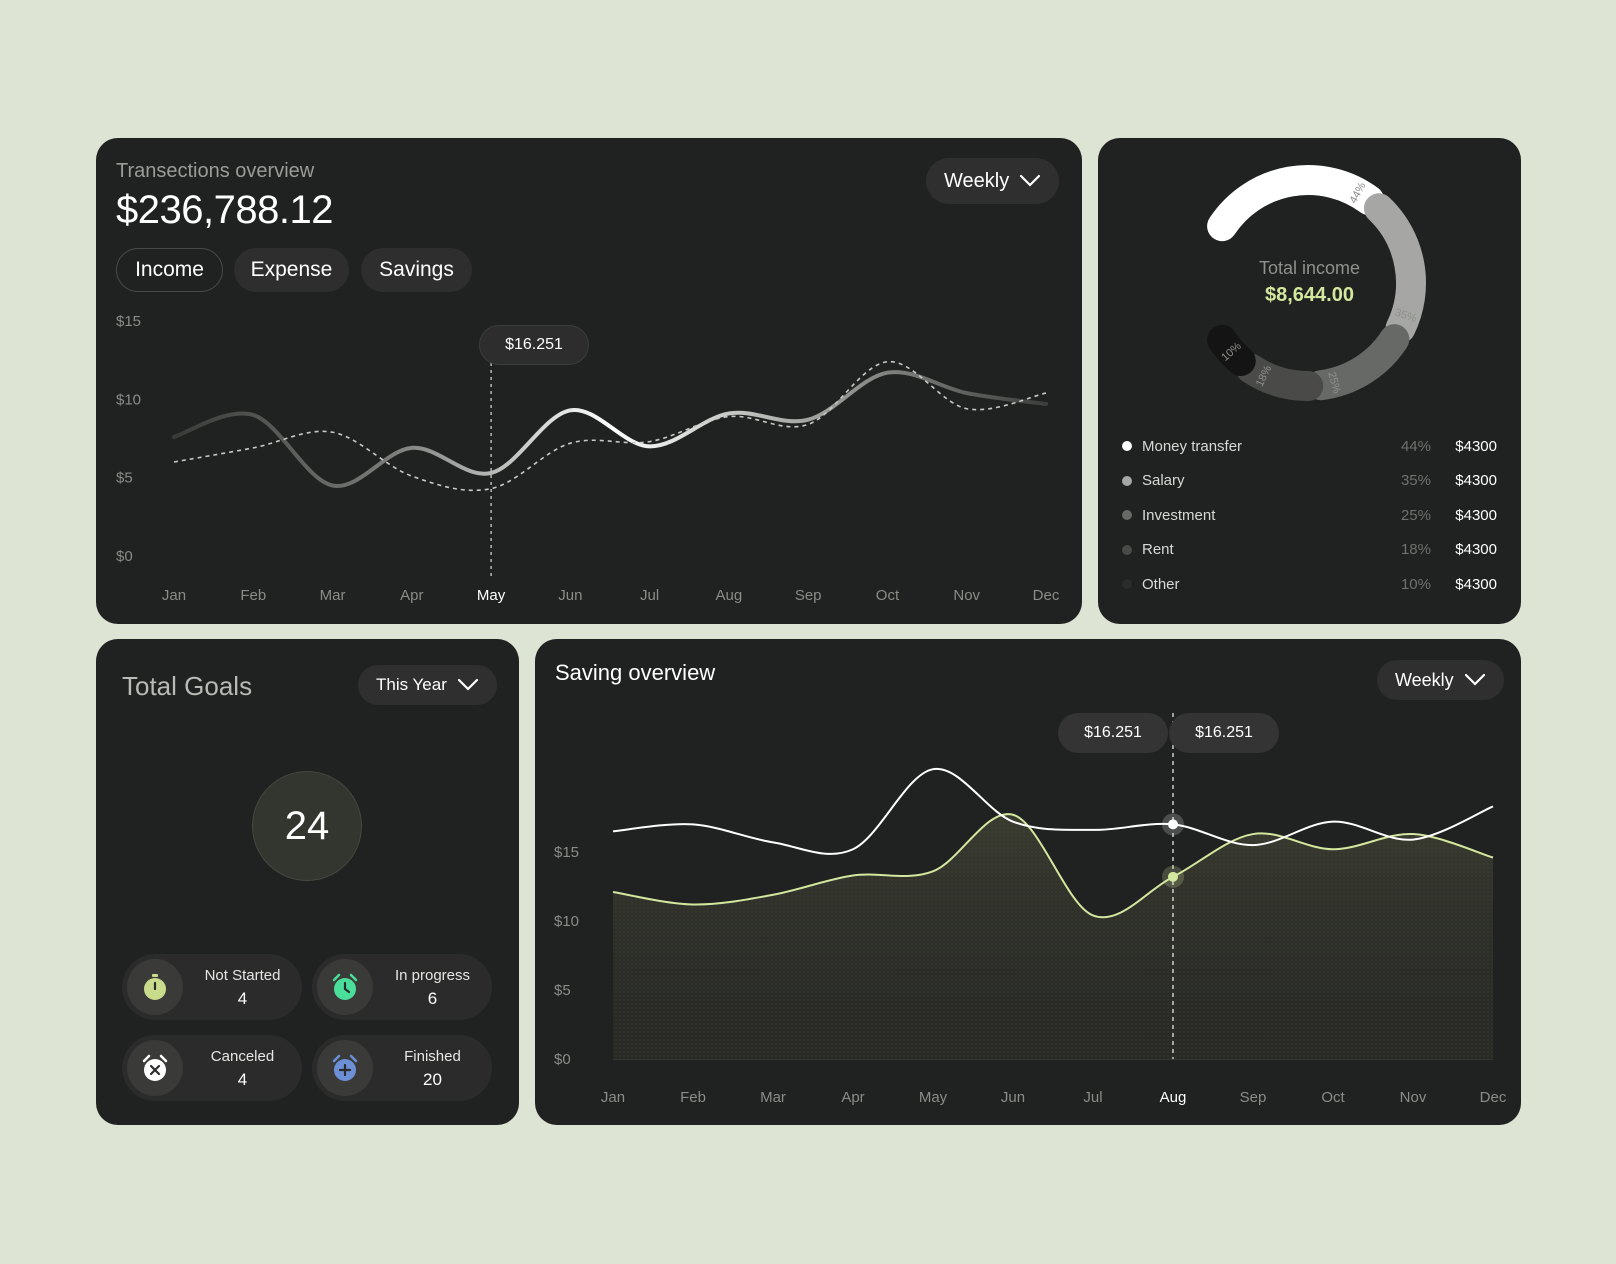 This screenshot has width=1616, height=1264. I want to click on tab-income: Income, so click(169, 270).